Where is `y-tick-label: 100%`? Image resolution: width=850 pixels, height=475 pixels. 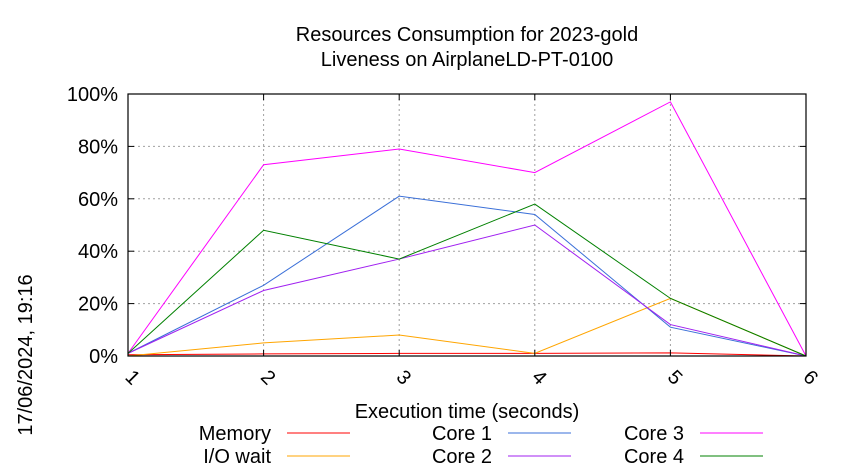
y-tick-label: 100% is located at coordinates (92, 95).